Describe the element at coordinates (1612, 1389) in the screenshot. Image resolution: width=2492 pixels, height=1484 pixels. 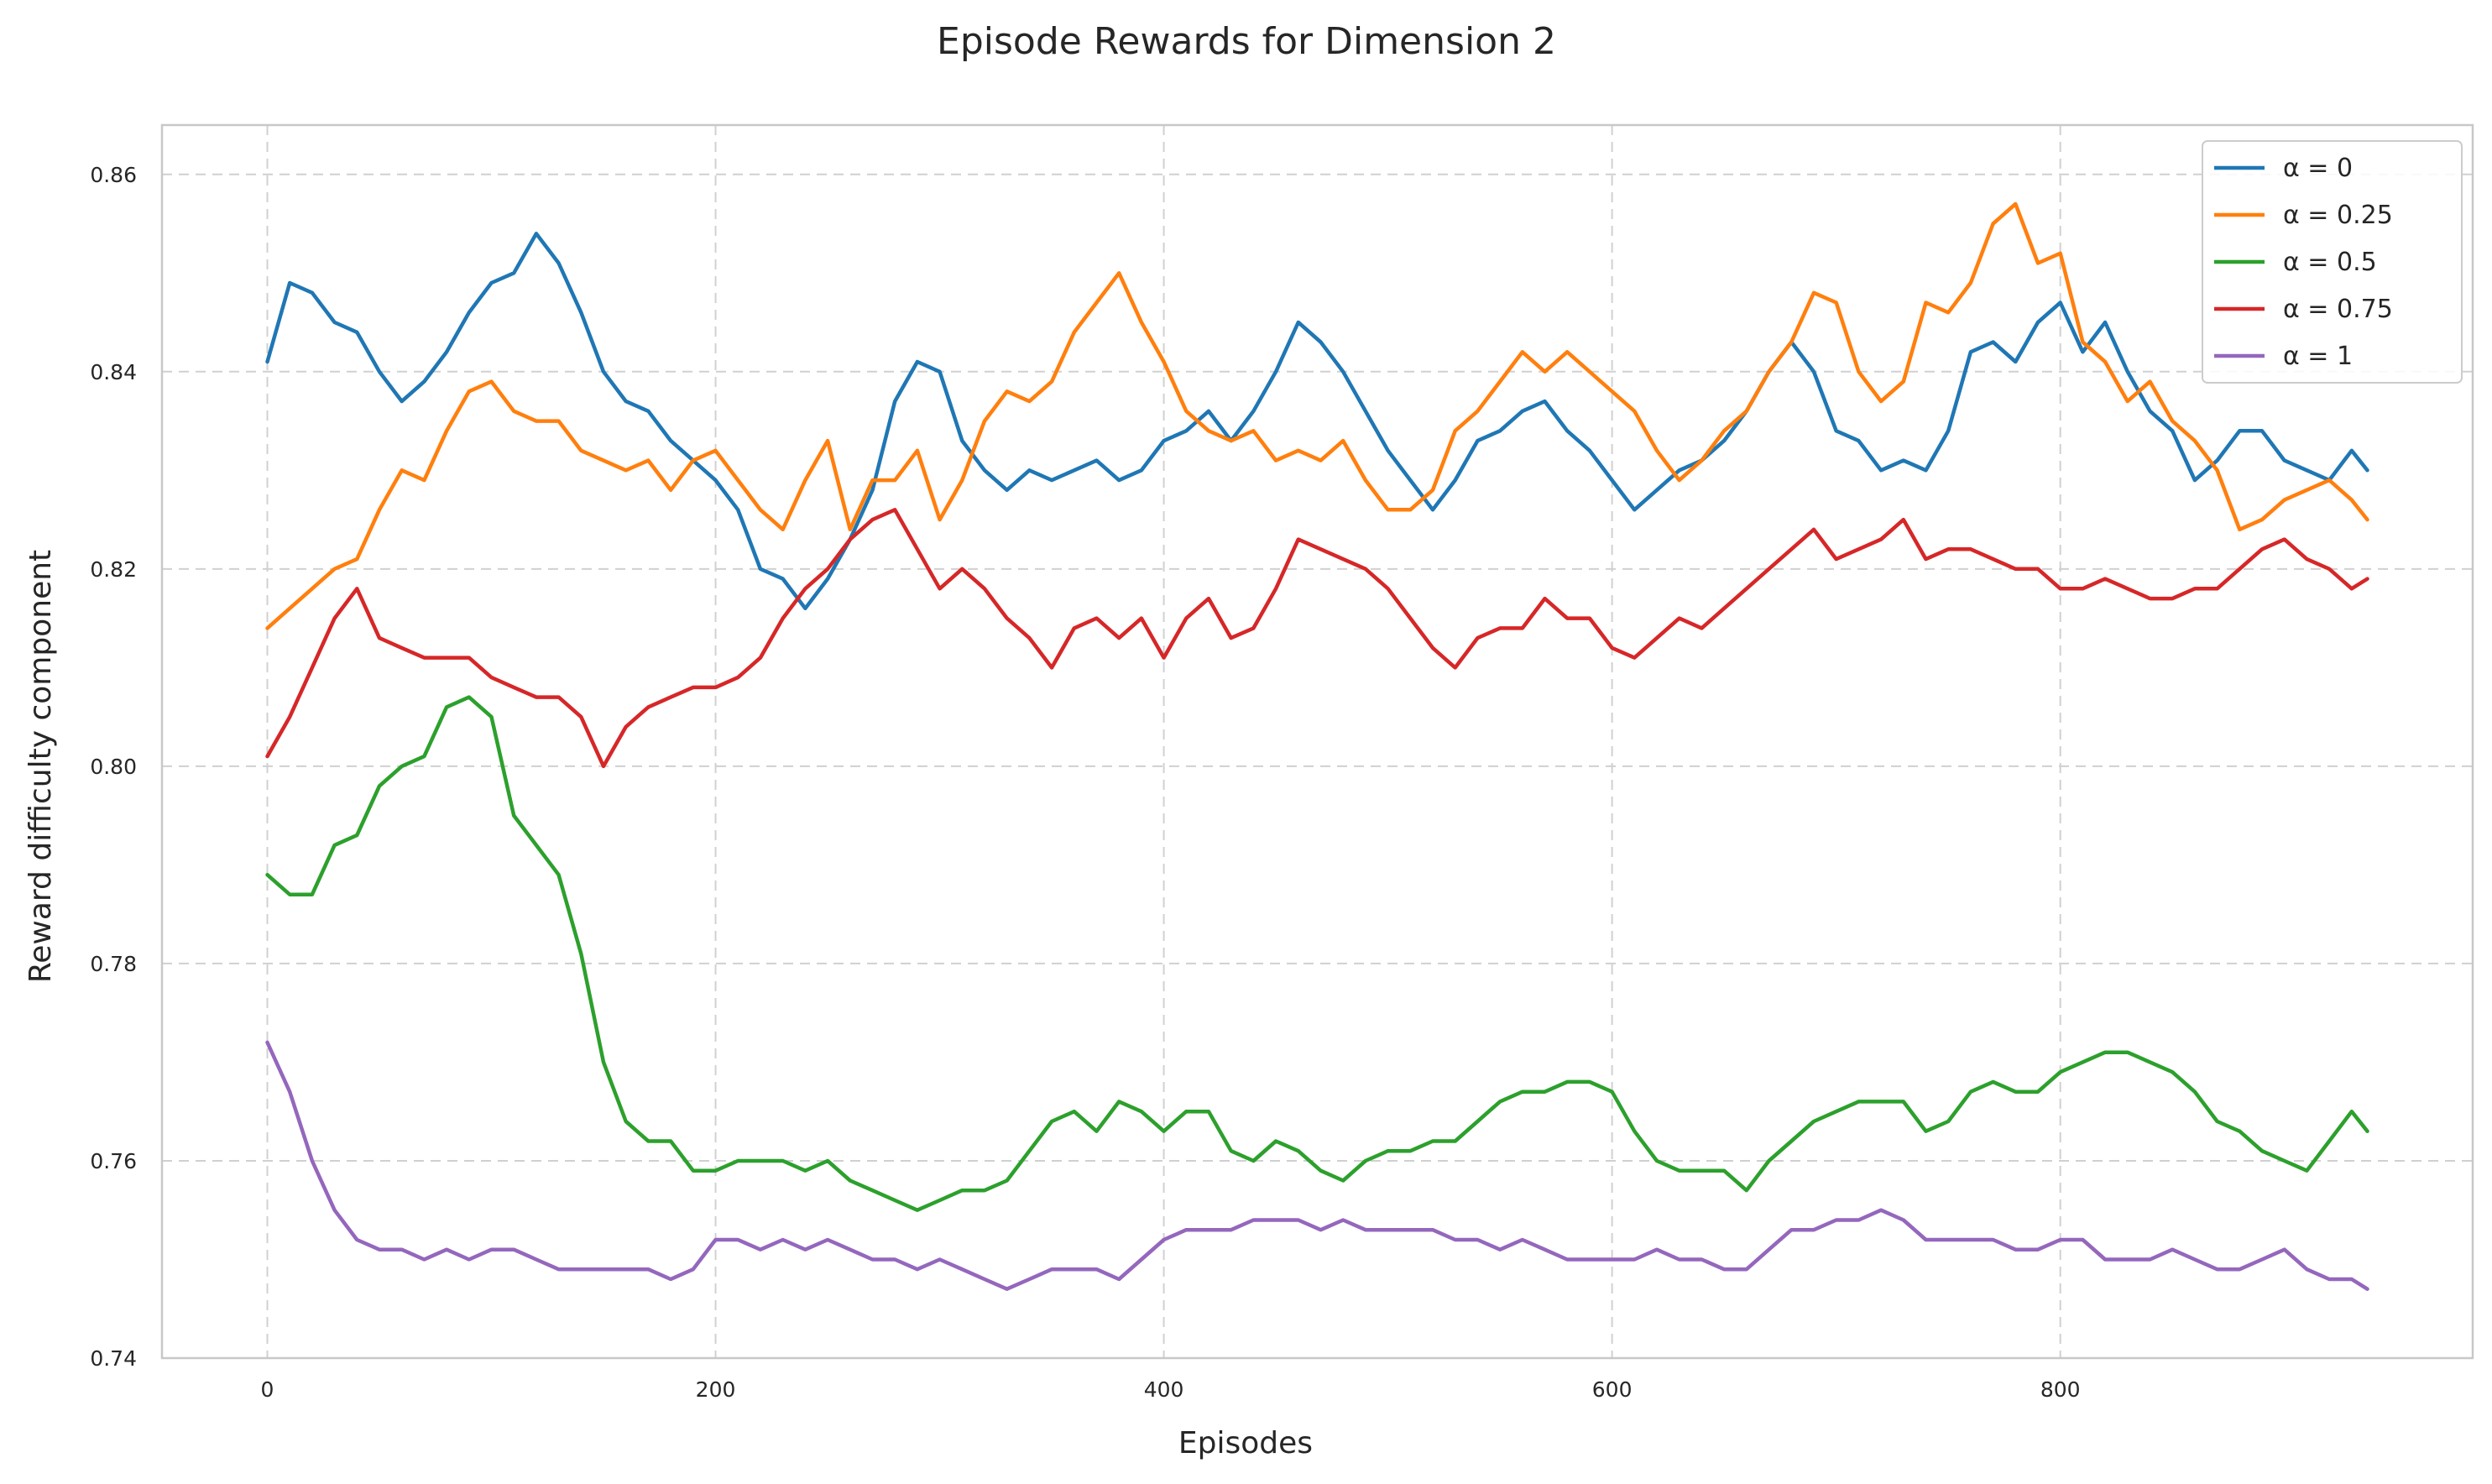
I see `x-tick-label: 600` at that location.